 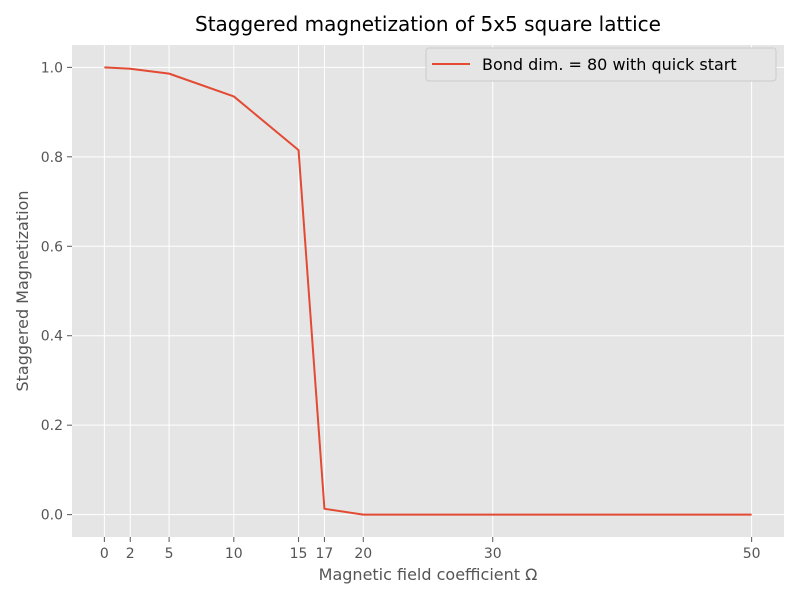 I want to click on legend-box, so click(x=601, y=64).